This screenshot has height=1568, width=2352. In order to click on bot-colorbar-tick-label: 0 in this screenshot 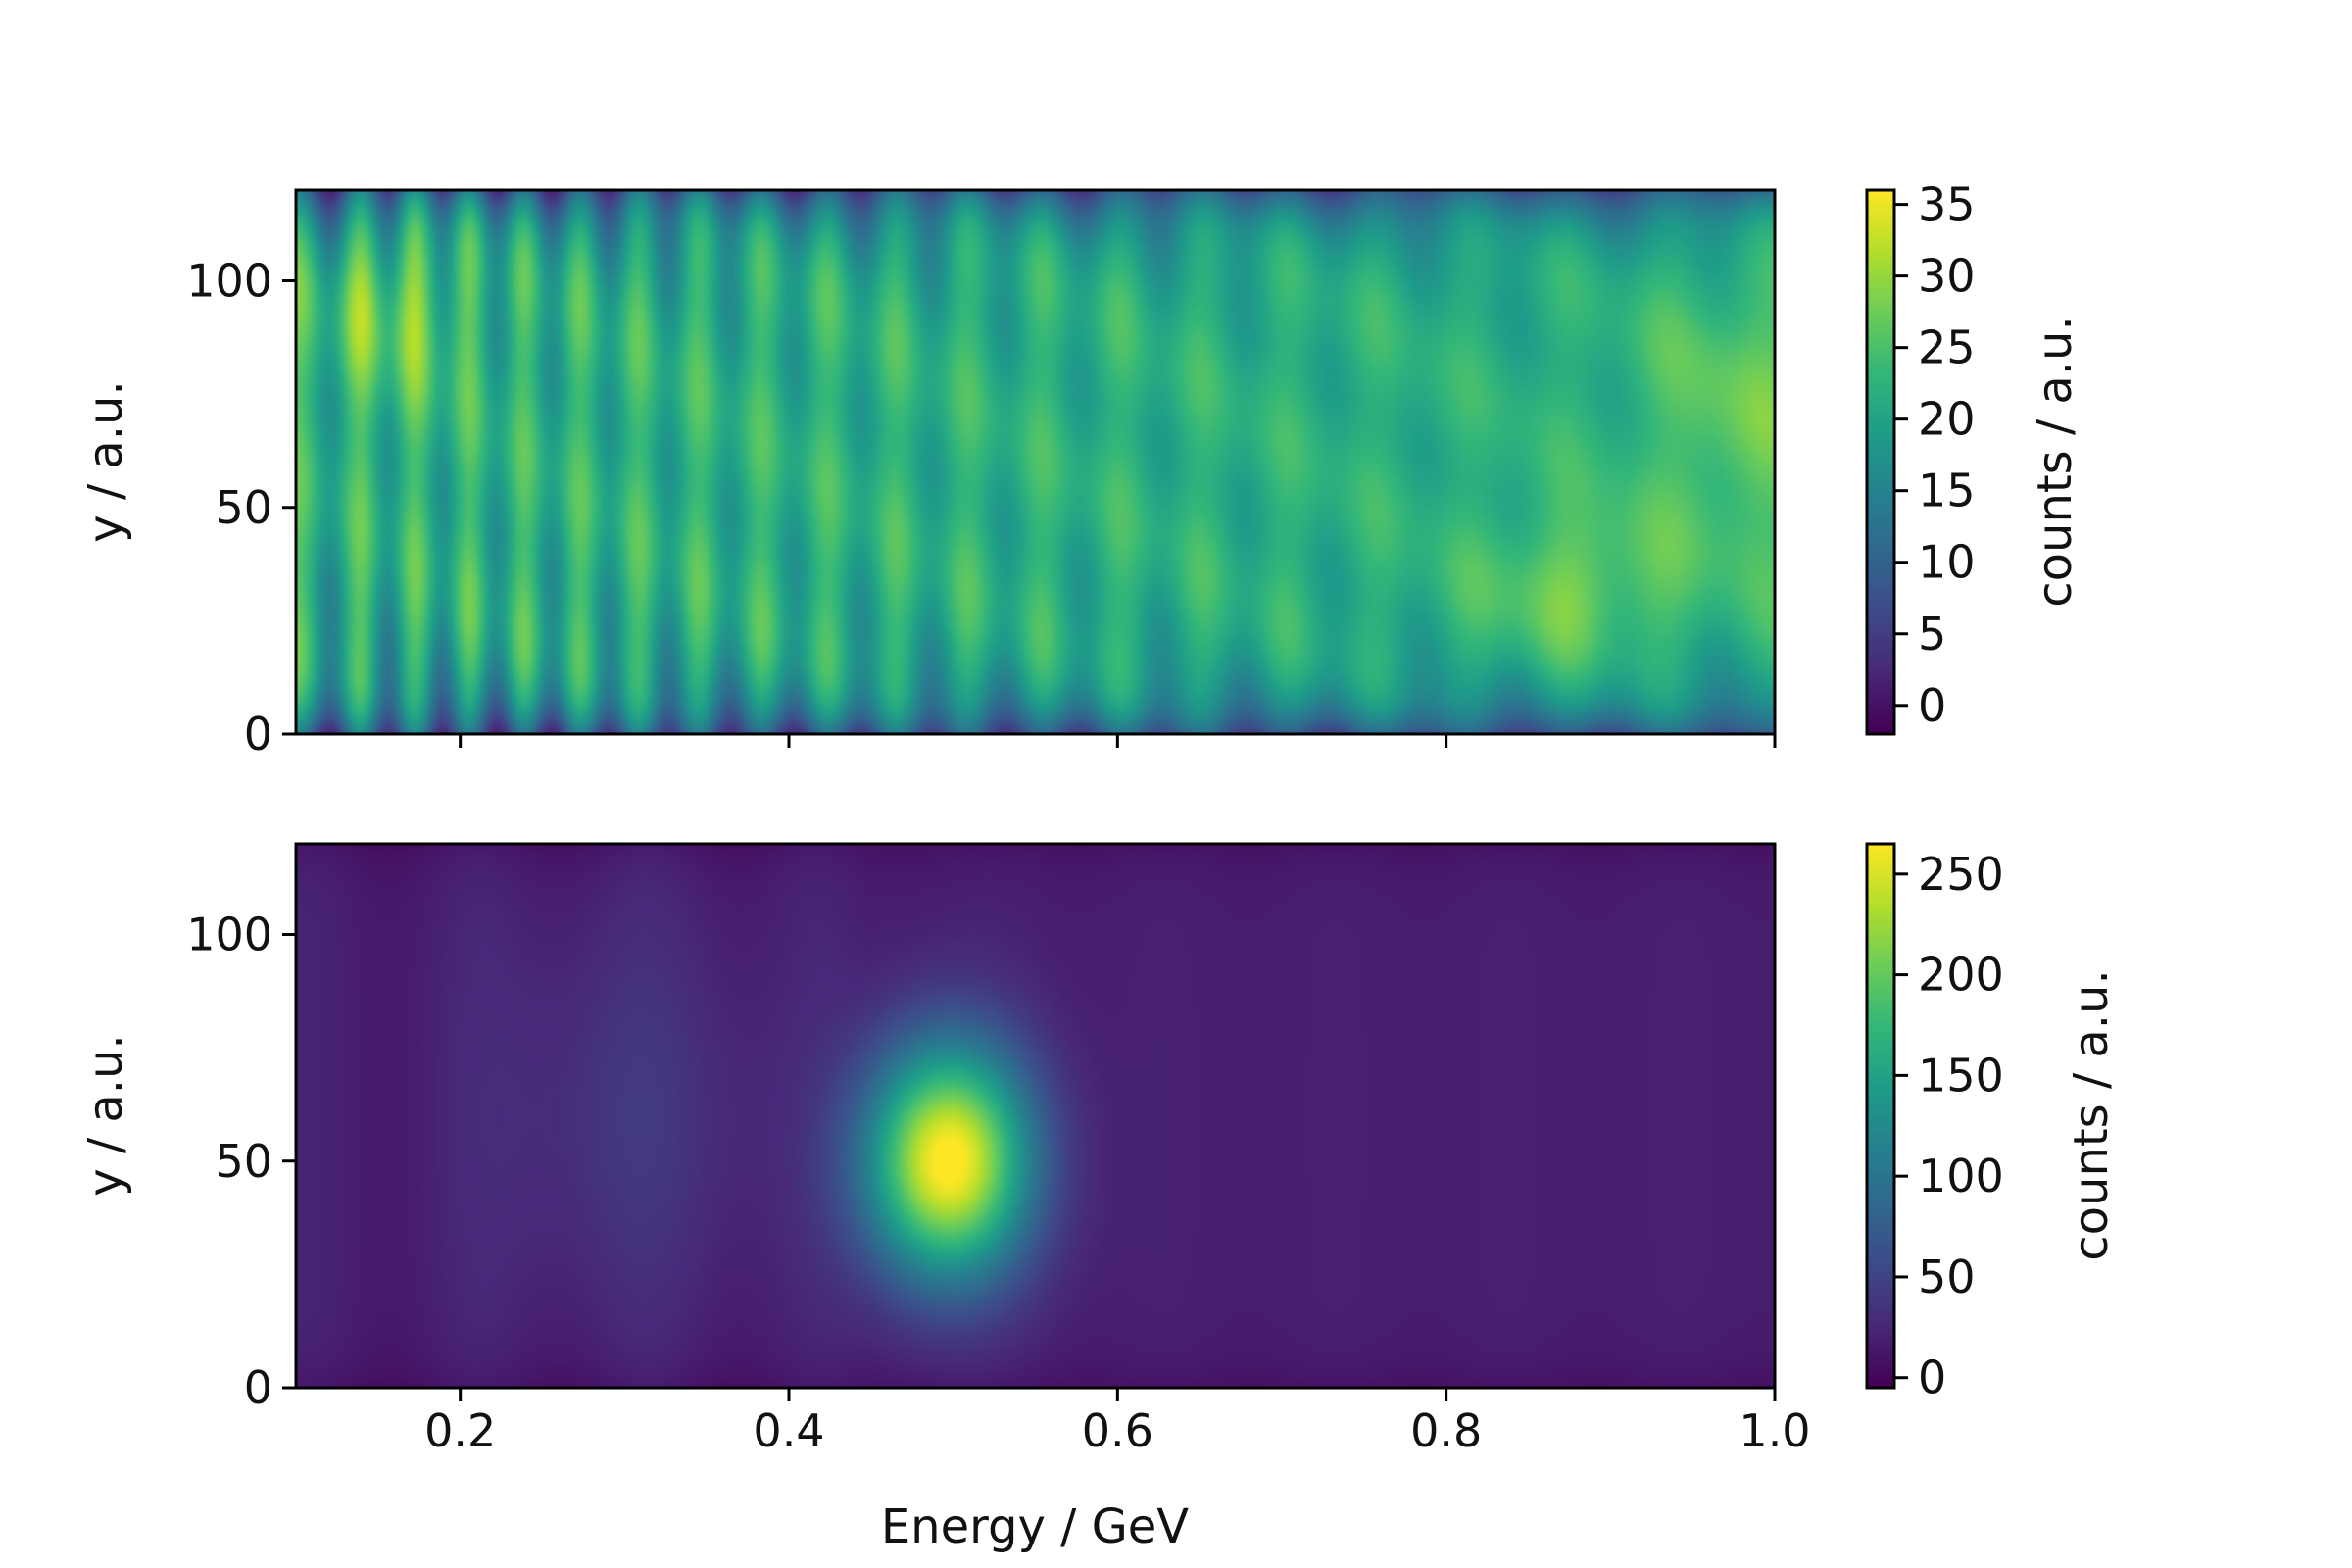, I will do `click(1932, 1377)`.